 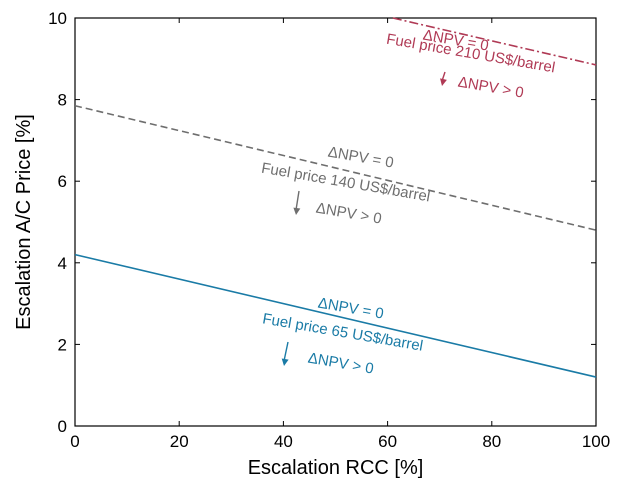 I want to click on annotation-npv-positive-1: ΔNPV > 0, so click(x=349, y=214).